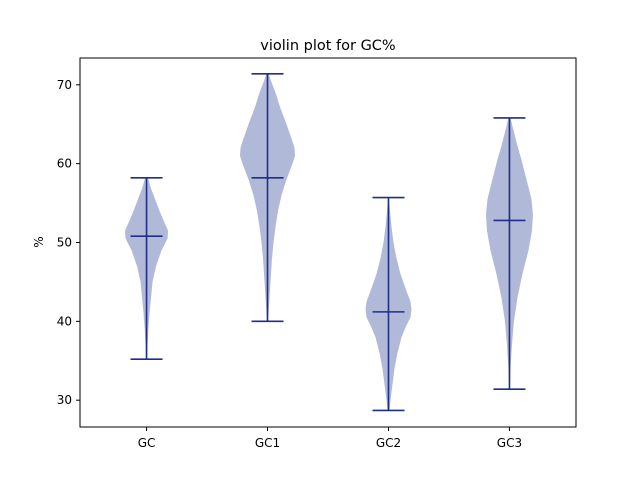 This screenshot has width=640, height=480. I want to click on y-axis-label: %, so click(39, 241).